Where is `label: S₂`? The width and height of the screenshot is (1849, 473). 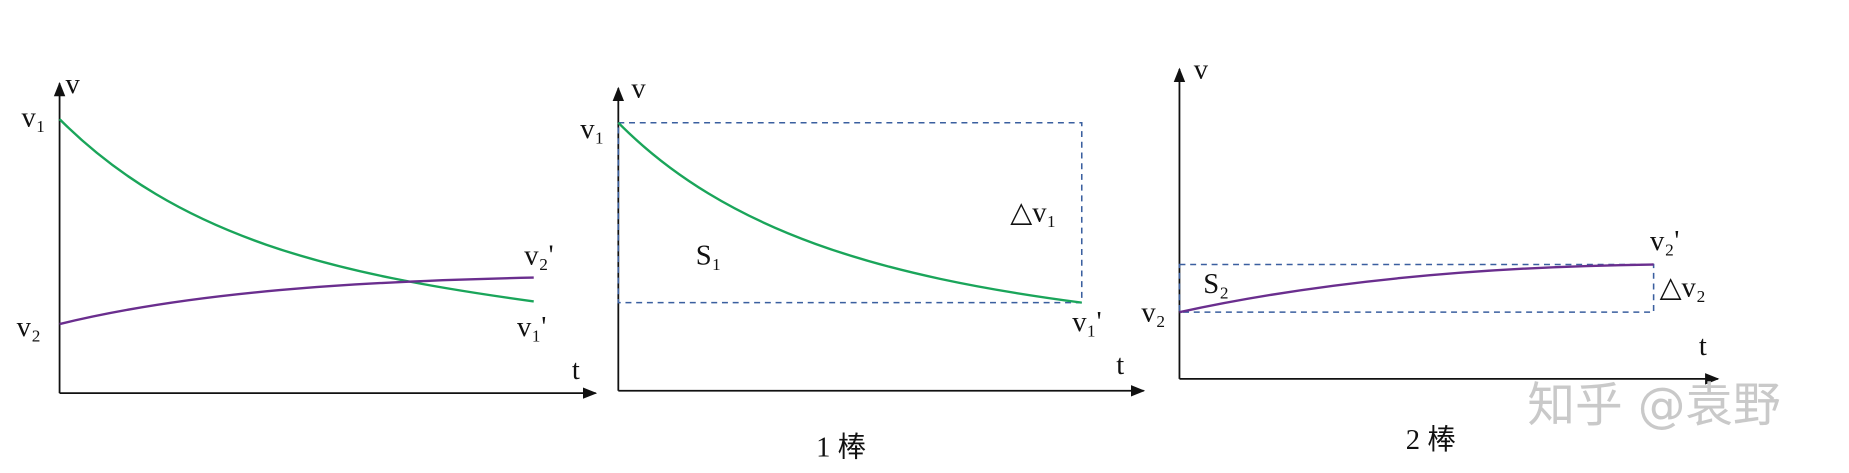 label: S₂ is located at coordinates (1216, 284).